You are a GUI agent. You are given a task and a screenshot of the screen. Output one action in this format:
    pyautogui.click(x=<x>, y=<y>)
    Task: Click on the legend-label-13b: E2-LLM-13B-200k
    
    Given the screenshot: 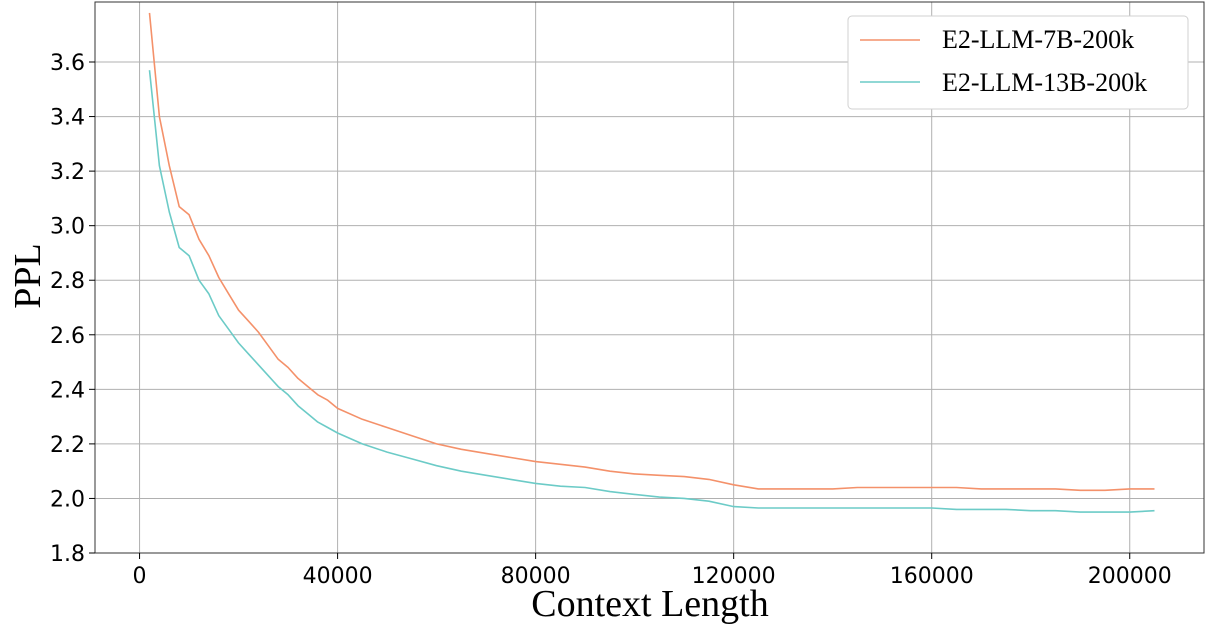 What is the action you would take?
    pyautogui.click(x=1044, y=82)
    